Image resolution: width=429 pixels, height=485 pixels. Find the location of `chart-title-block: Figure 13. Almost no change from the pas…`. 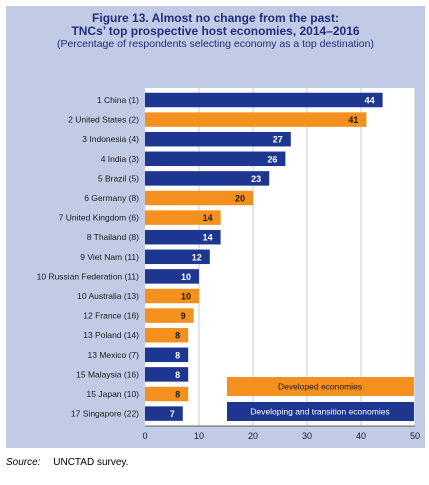

chart-title-block: Figure 13. Almost no change from the pas… is located at coordinates (215, 31).